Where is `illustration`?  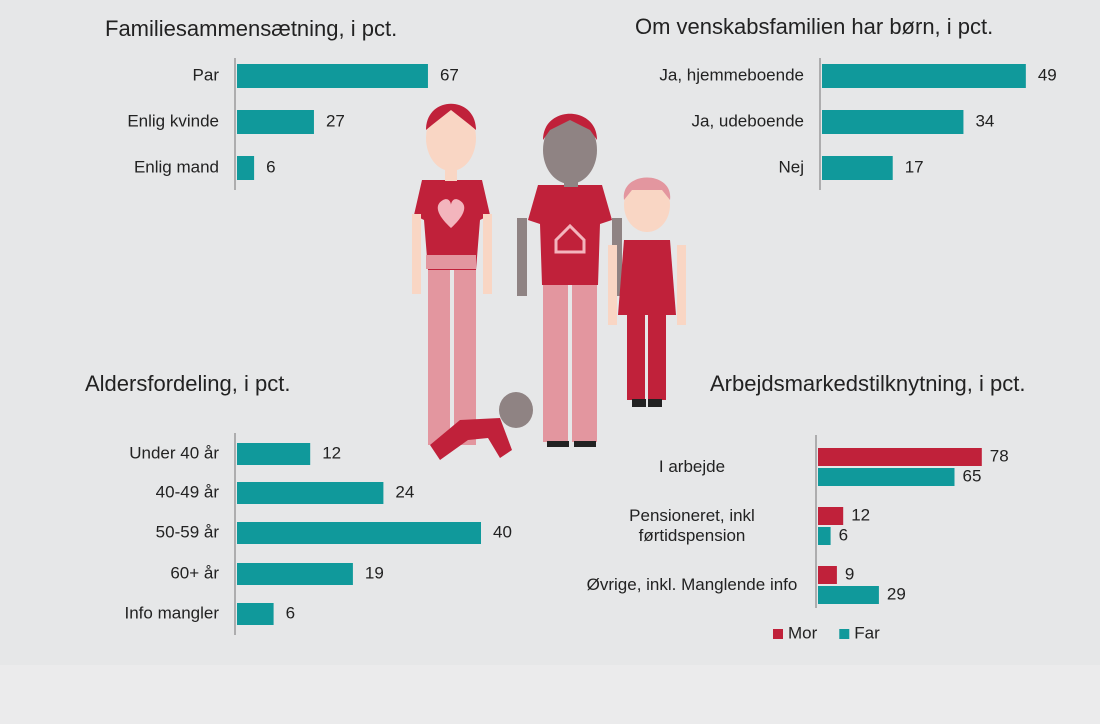 illustration is located at coordinates (549, 281).